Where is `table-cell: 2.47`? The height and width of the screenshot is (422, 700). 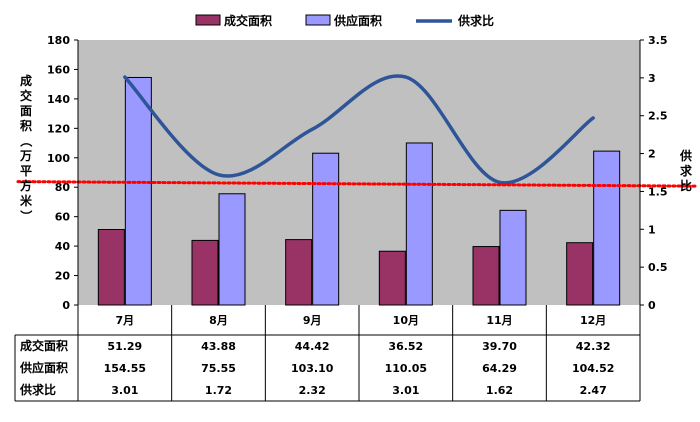
table-cell: 2.47 is located at coordinates (593, 390).